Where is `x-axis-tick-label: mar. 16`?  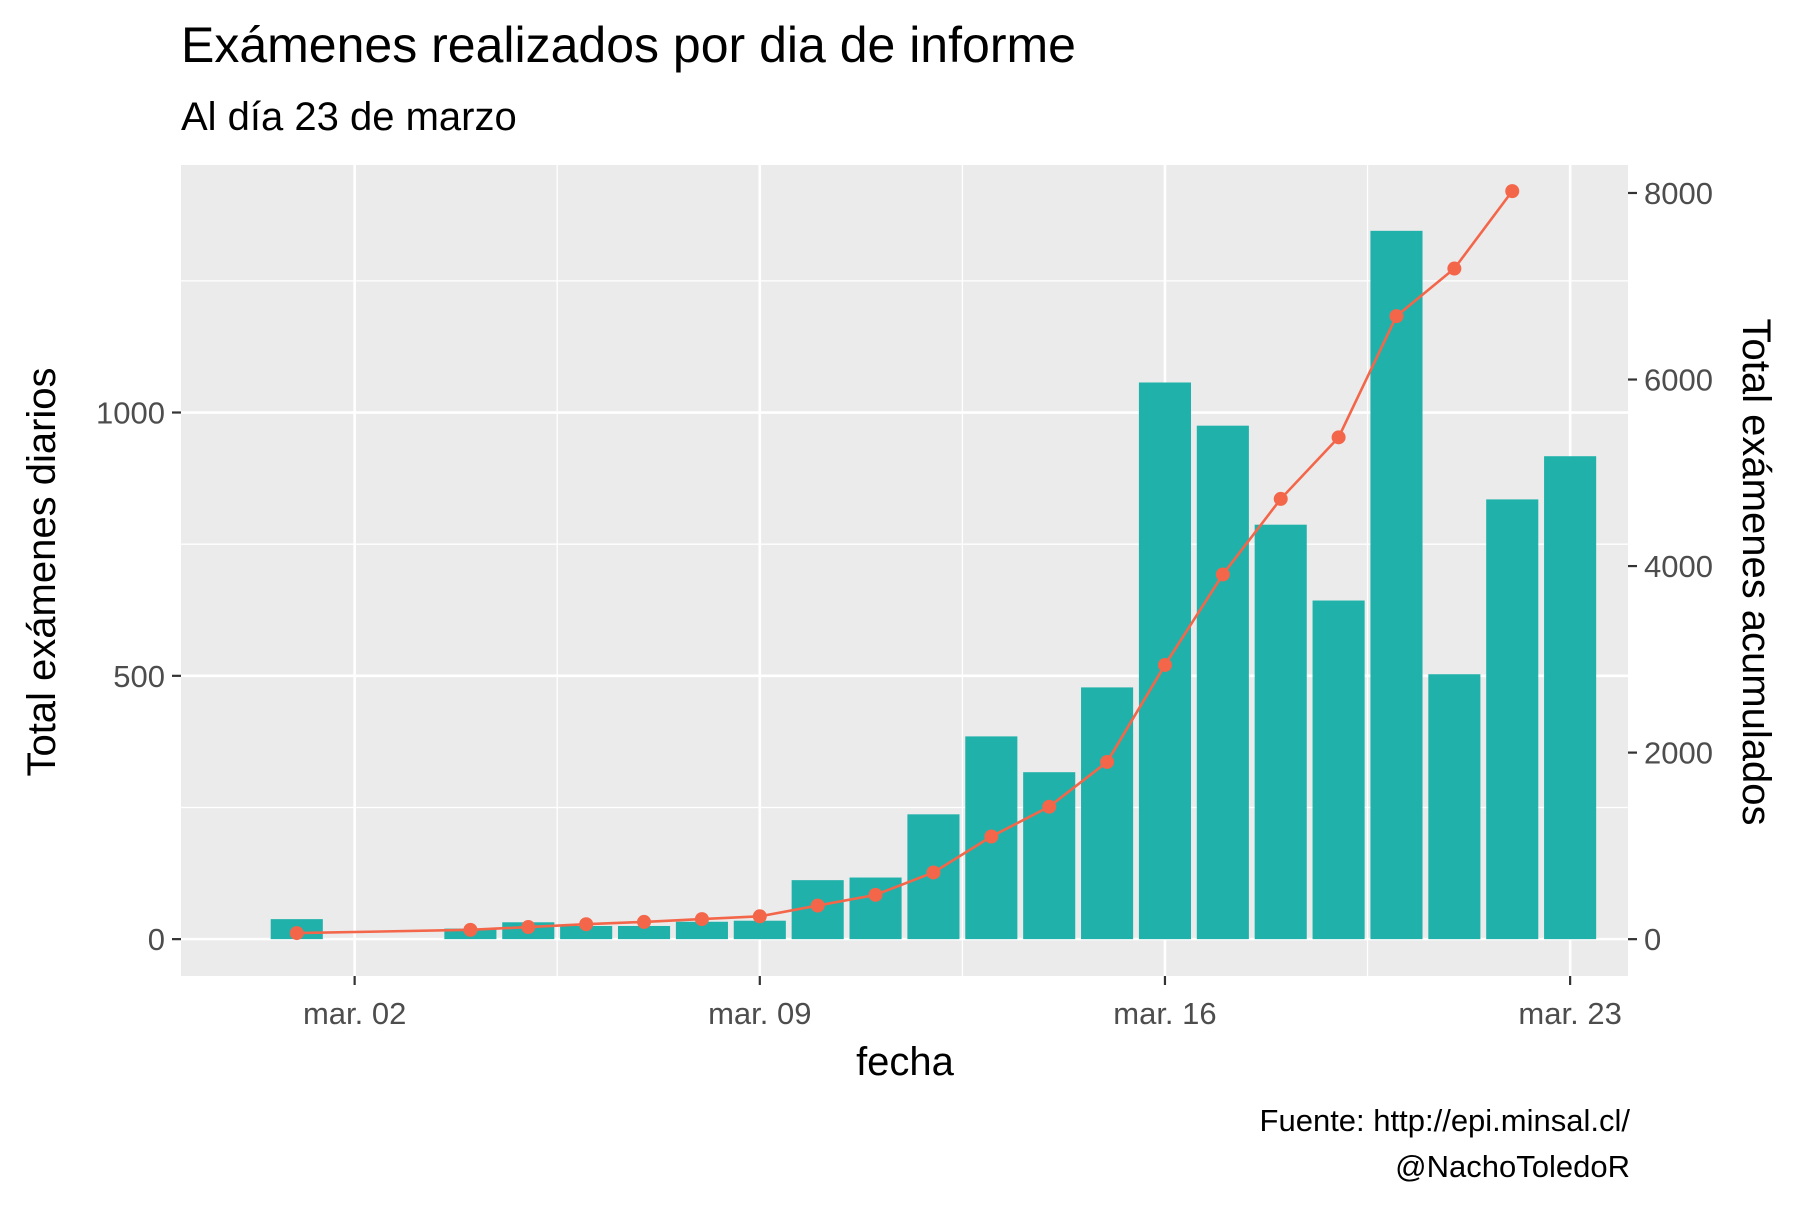 x-axis-tick-label: mar. 16 is located at coordinates (1164, 1013).